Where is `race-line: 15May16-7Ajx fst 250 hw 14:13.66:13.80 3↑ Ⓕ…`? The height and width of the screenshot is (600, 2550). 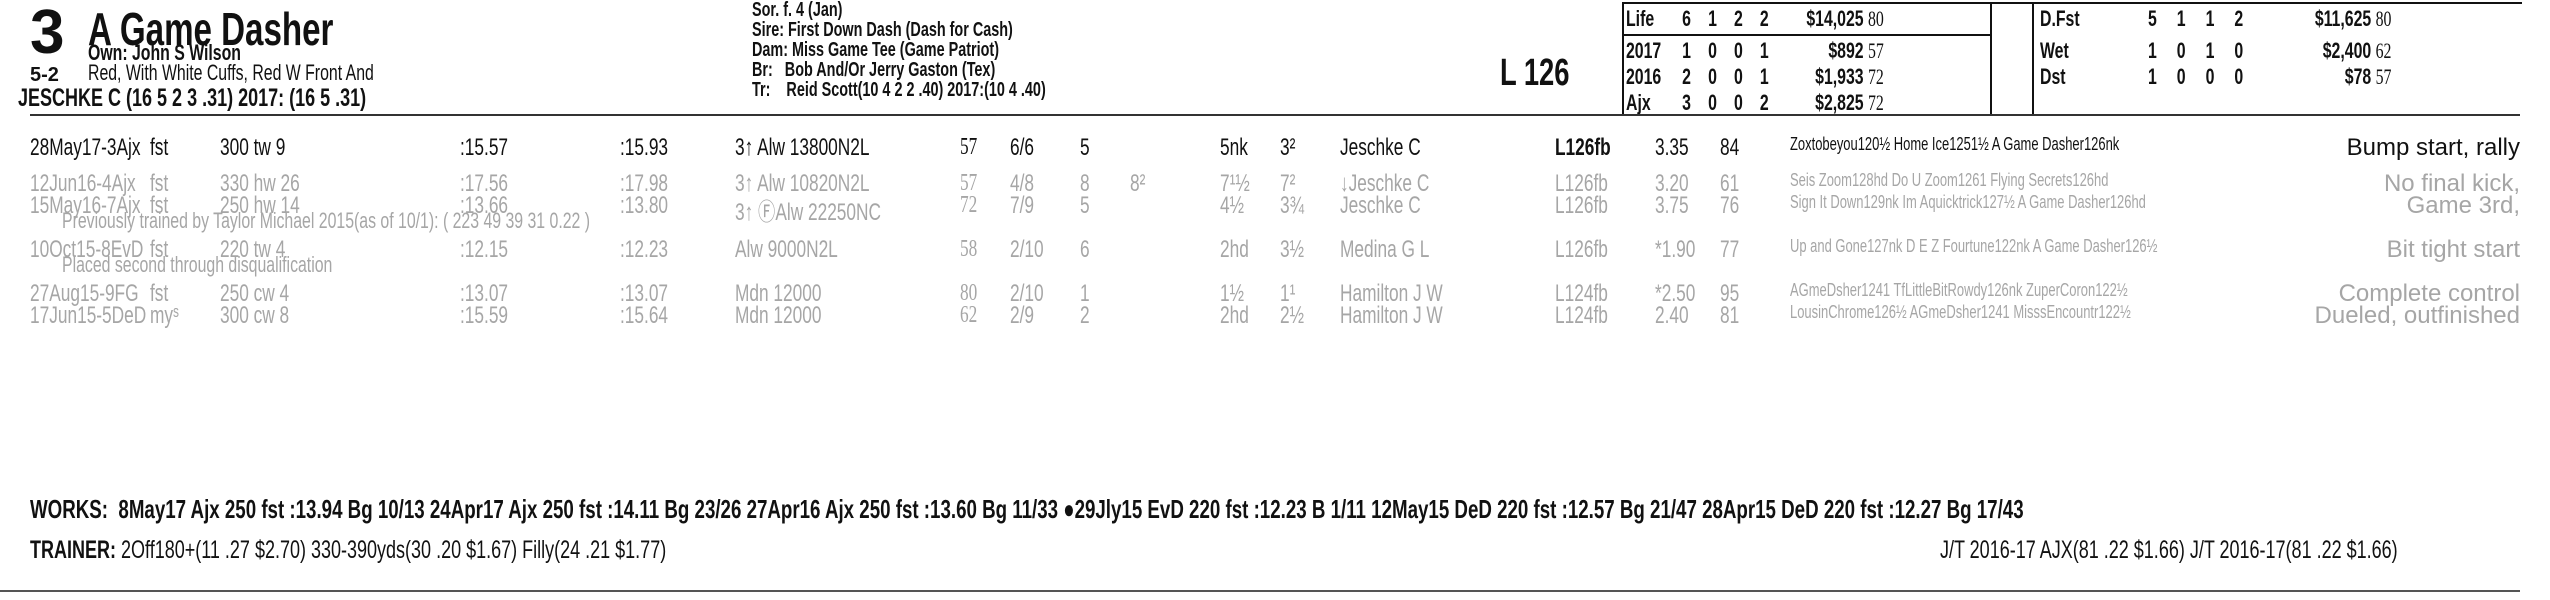 race-line: 15May16-7Ajx fst 250 hw 14:13.66:13.80 3↑ Ⓕ… is located at coordinates (1275, 209).